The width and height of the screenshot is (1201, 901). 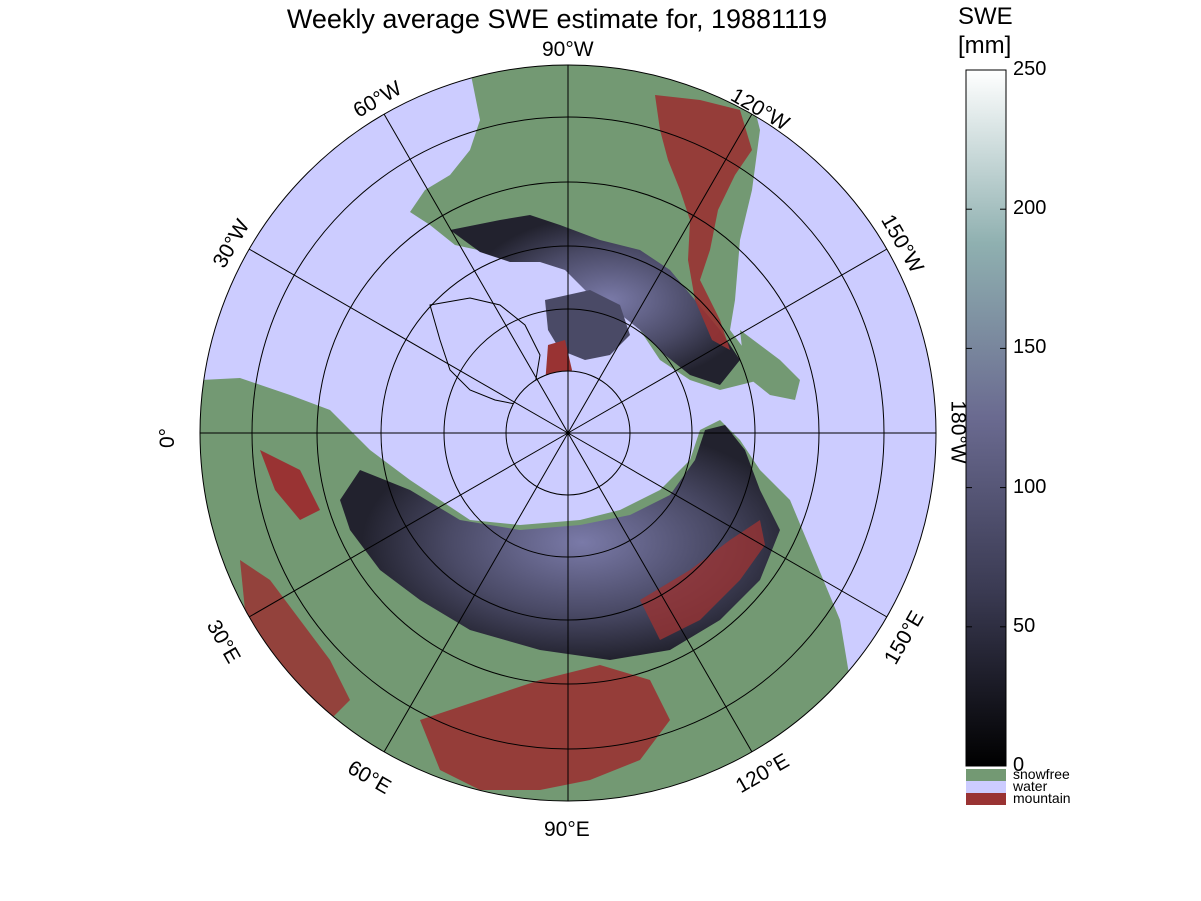 I want to click on colorbar-tick-label: 100, so click(x=1030, y=486).